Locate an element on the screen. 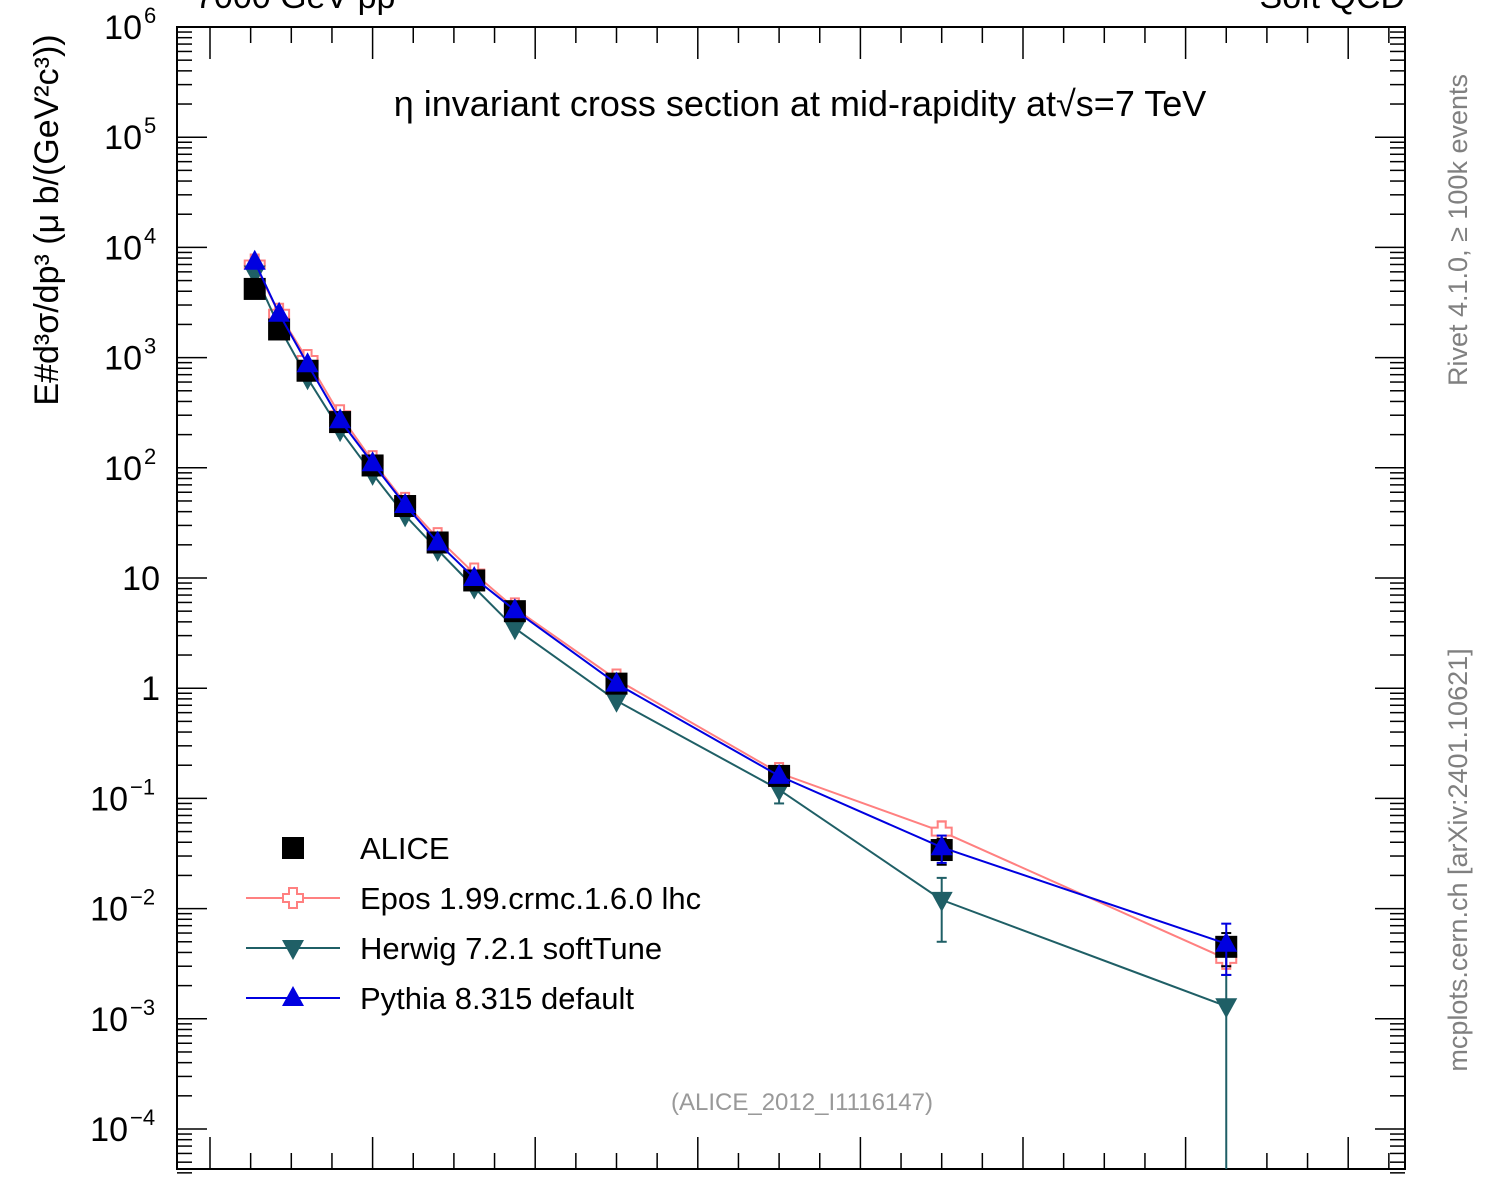 This screenshot has width=1503, height=1180. legend-item: Herwig 7.2.1 softTune is located at coordinates (454, 948).